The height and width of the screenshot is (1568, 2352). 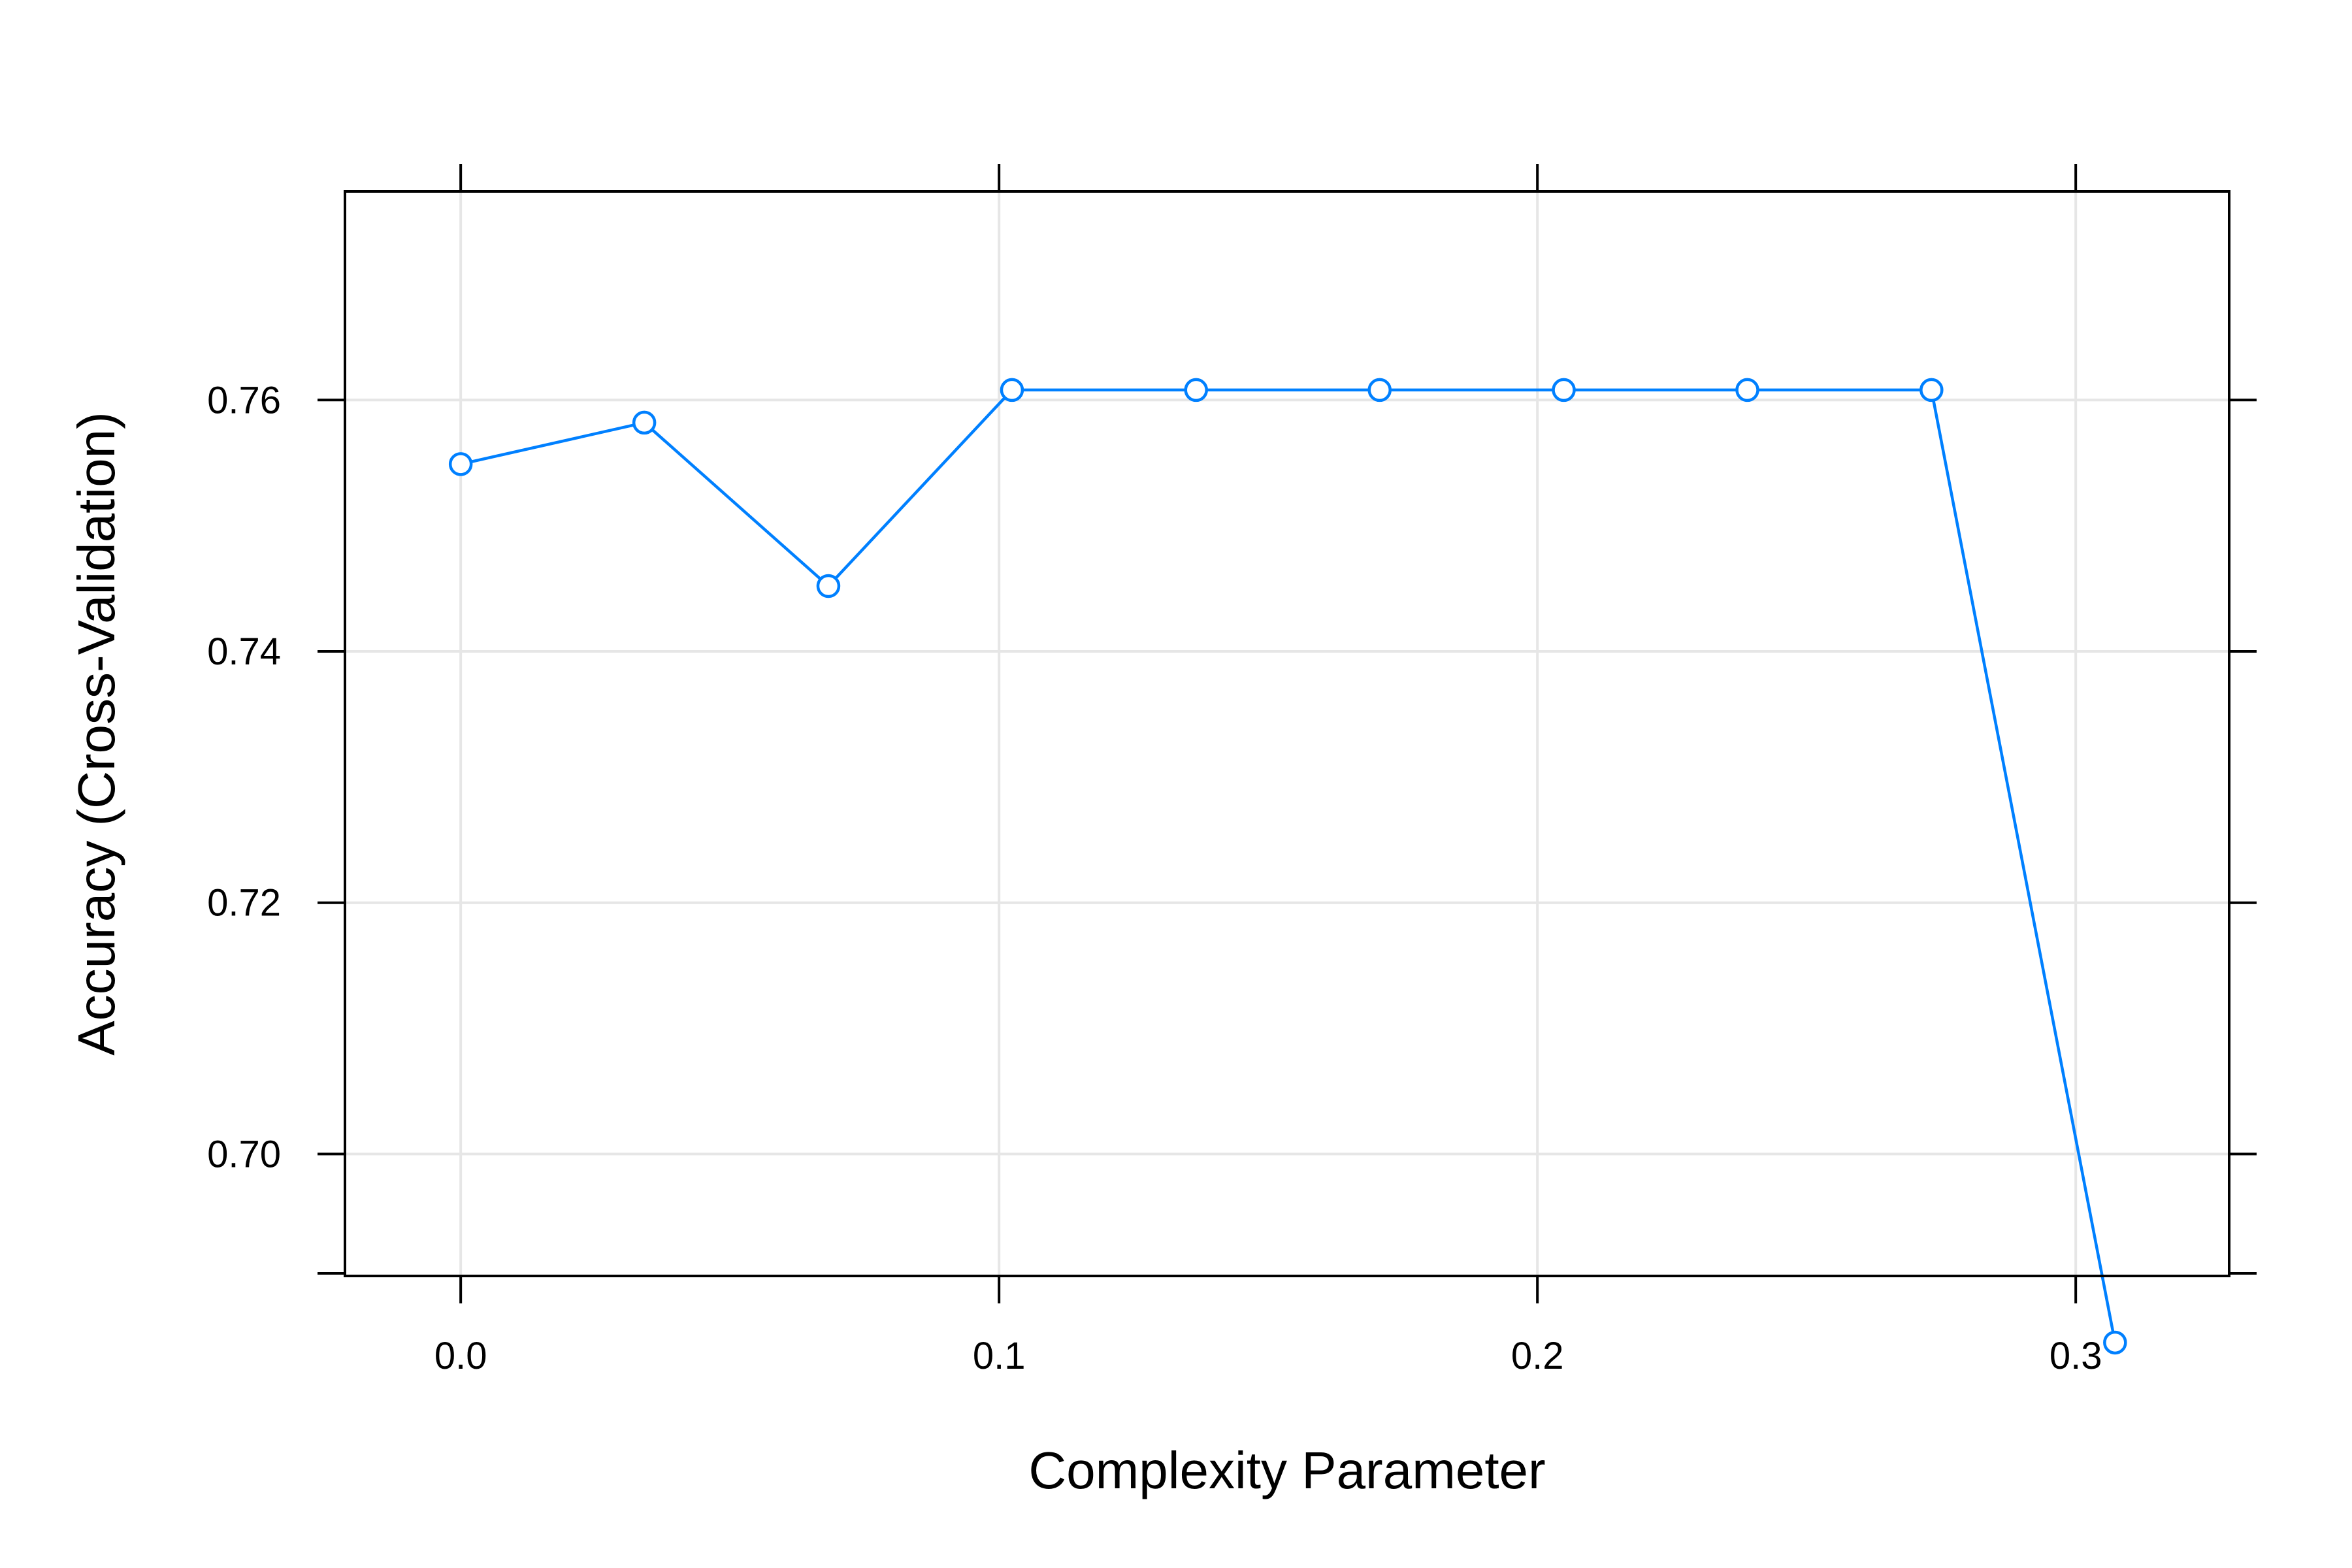 What do you see at coordinates (244, 903) in the screenshot?
I see `y-tick-label: 0.72` at bounding box center [244, 903].